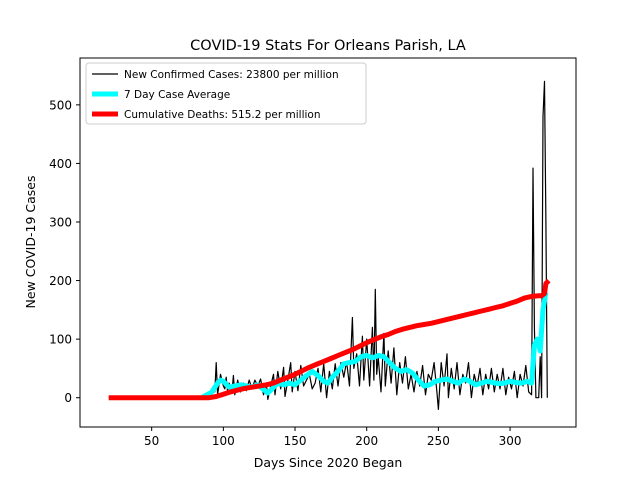 This screenshot has height=480, width=640. What do you see at coordinates (328, 462) in the screenshot?
I see `x-axis-label: Days Since 2020 Began` at bounding box center [328, 462].